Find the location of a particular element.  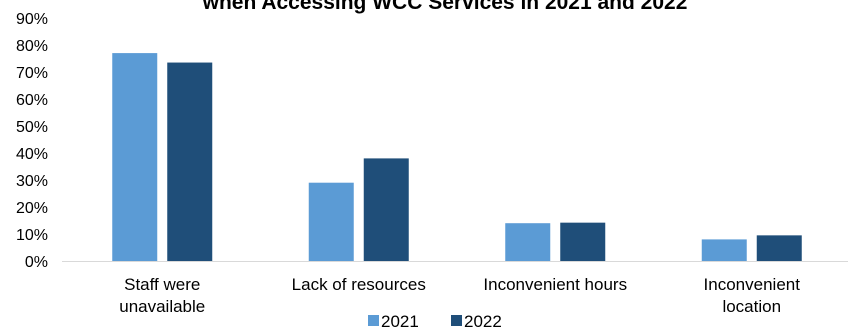

y-tick-label: 90% is located at coordinates (32, 19).